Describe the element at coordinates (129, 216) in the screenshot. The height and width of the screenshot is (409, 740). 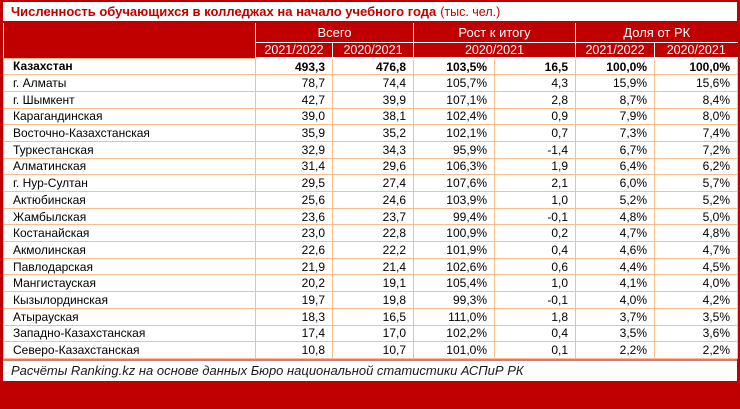
I see `region-name-cell: Жамбылская` at that location.